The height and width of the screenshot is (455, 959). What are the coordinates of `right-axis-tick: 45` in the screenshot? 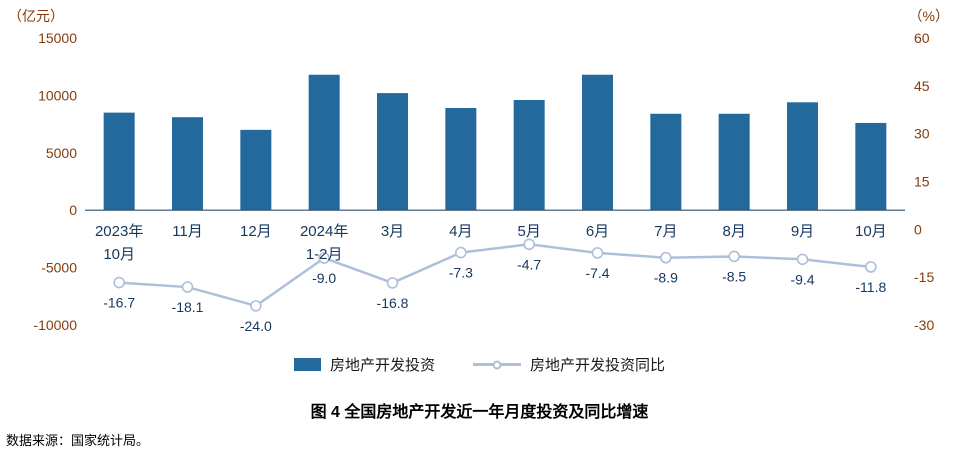 It's located at (922, 86).